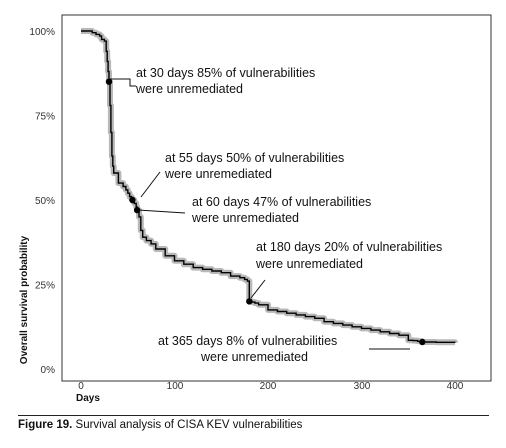 Image resolution: width=506 pixels, height=448 pixels. What do you see at coordinates (349, 247) in the screenshot?
I see `annotation-180-days-line1: at 180 days 20% of vulnerabilities` at bounding box center [349, 247].